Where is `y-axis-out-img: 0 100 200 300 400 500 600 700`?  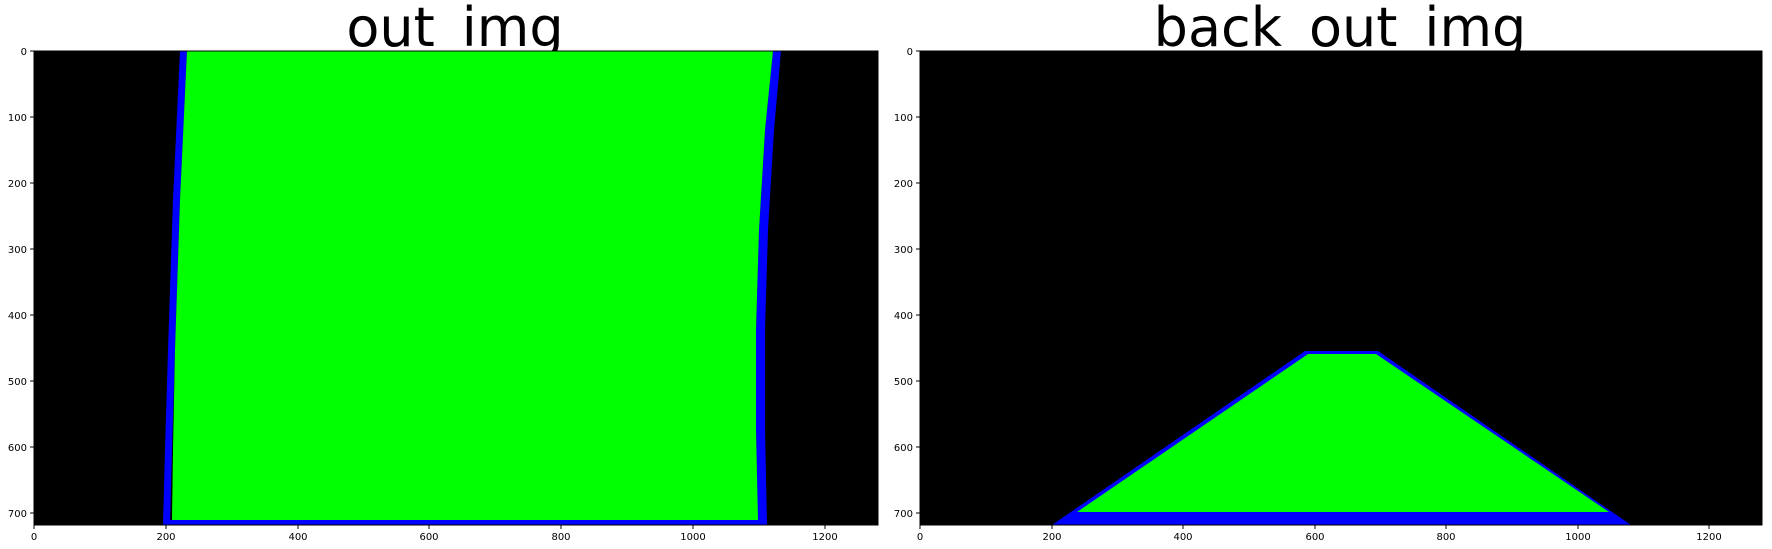 y-axis-out-img: 0 100 200 300 400 500 600 700 is located at coordinates (21, 283).